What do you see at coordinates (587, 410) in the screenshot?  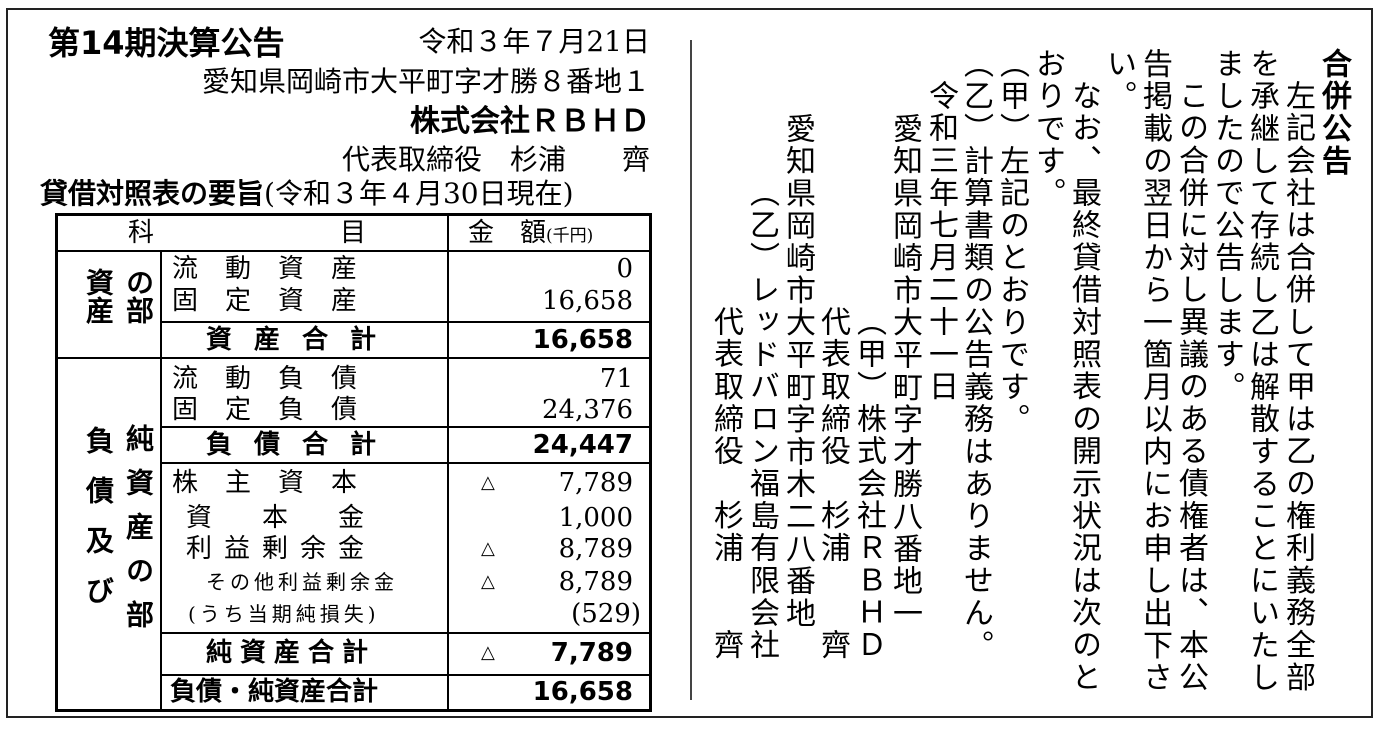 I see `row-value: 24,376` at bounding box center [587, 410].